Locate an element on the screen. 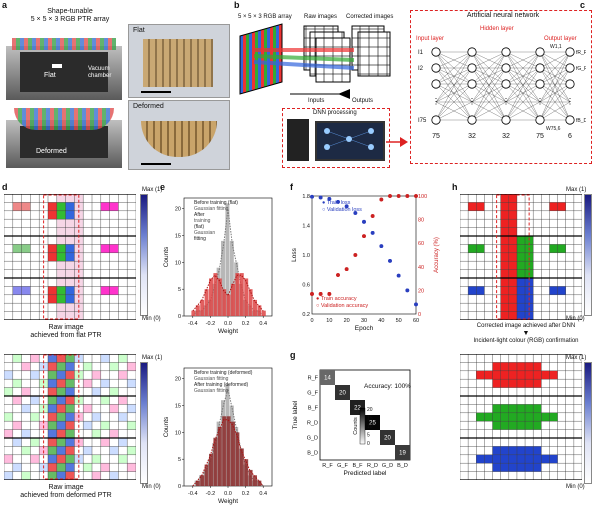 The image size is (600, 511). title-line2: 5 × 5 × 3 RGB PTR array is located at coordinates (70, 19).